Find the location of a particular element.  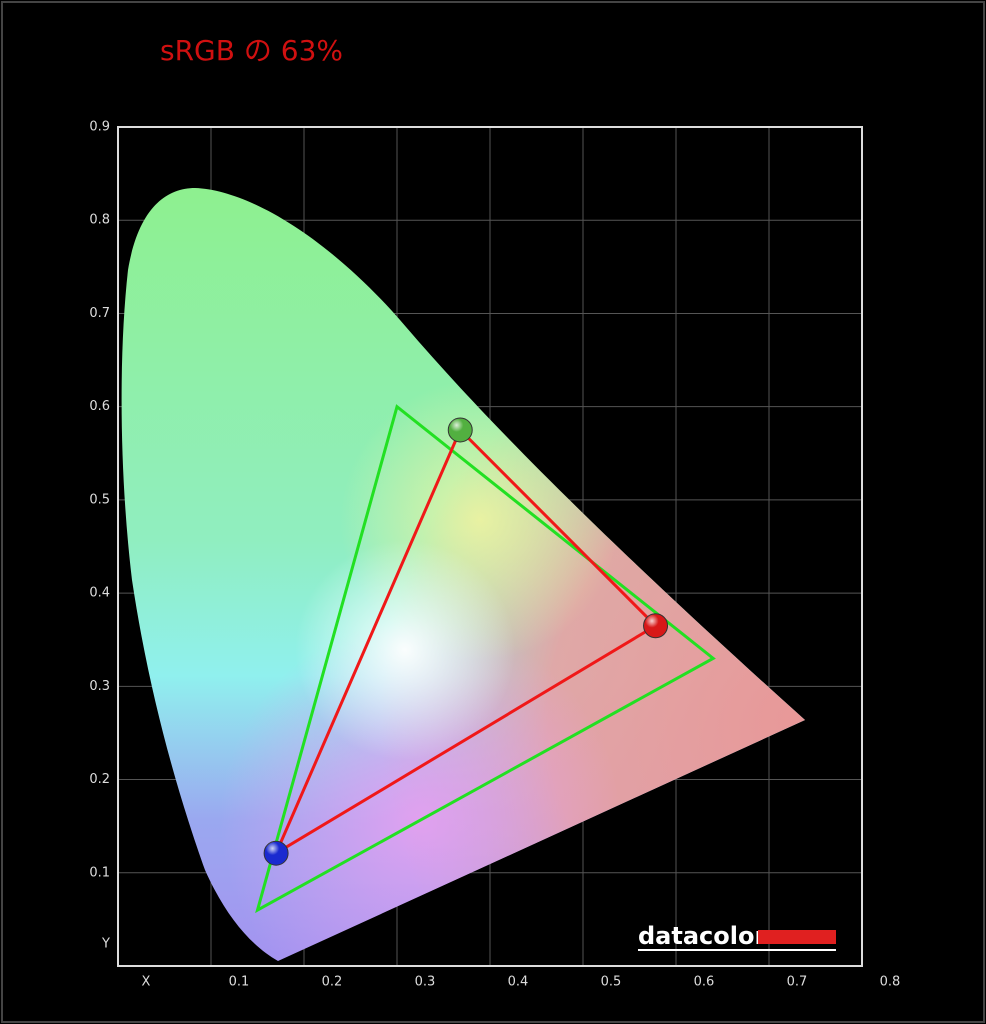

x-tick-label: X is located at coordinates (146, 982).